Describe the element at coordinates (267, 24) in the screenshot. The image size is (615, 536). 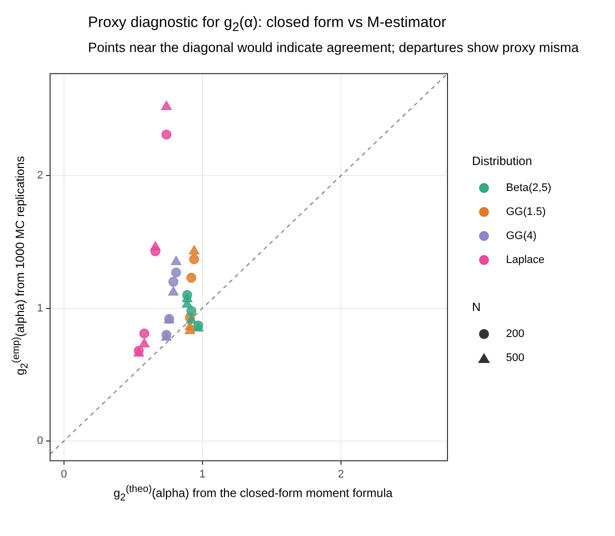
I see `chart-title: Proxy diagnostic for g$_{2}$(α): closed form vs M-estimator` at that location.